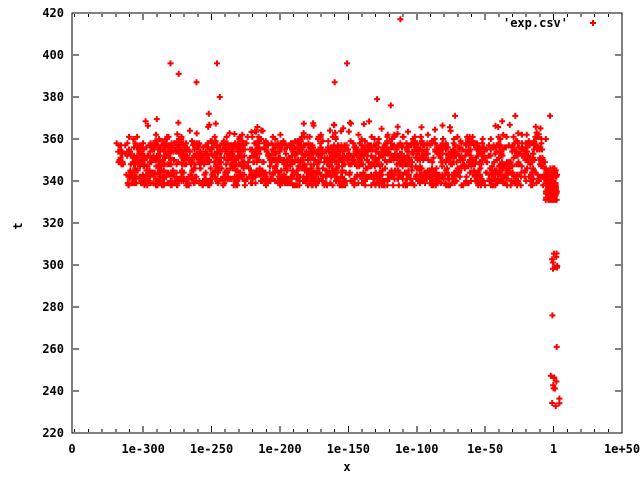 This screenshot has width=640, height=480. What do you see at coordinates (553, 449) in the screenshot?
I see `x-tick-label: 1` at bounding box center [553, 449].